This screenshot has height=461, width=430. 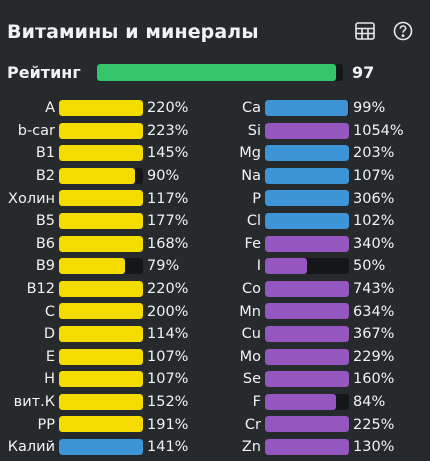 I want to click on nutrient-name: B12, so click(x=40, y=289).